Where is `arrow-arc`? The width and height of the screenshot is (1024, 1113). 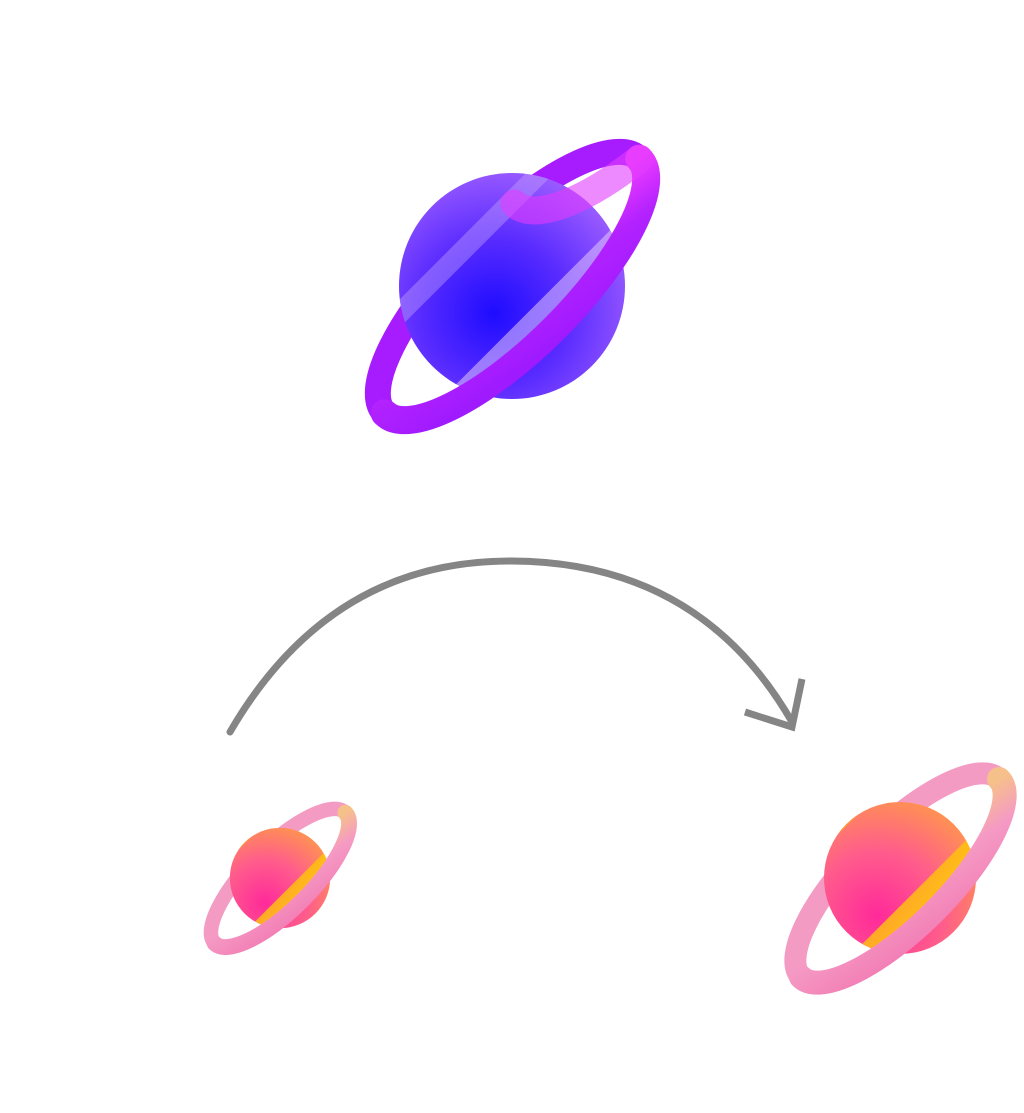 arrow-arc is located at coordinates (511, 646).